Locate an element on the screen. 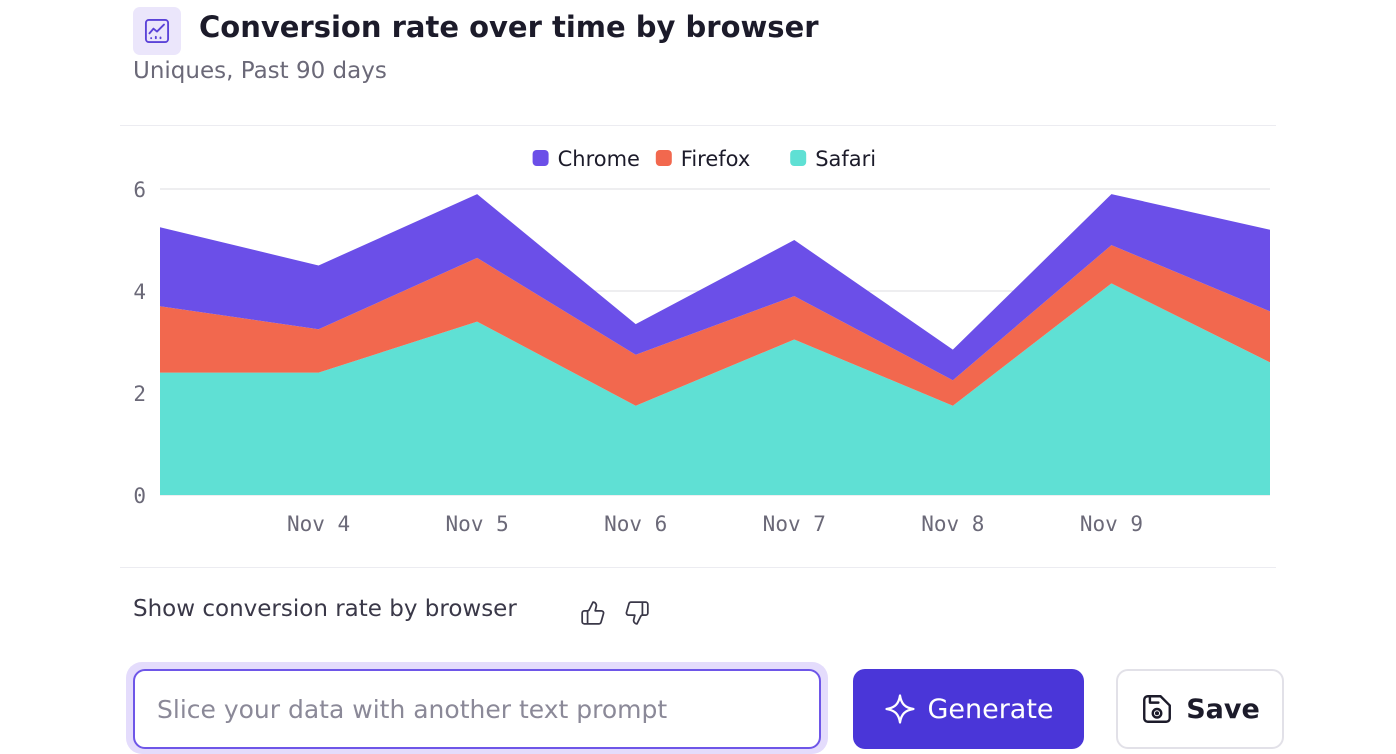 The width and height of the screenshot is (1396, 754). legend-item-safari: Safari is located at coordinates (833, 159).